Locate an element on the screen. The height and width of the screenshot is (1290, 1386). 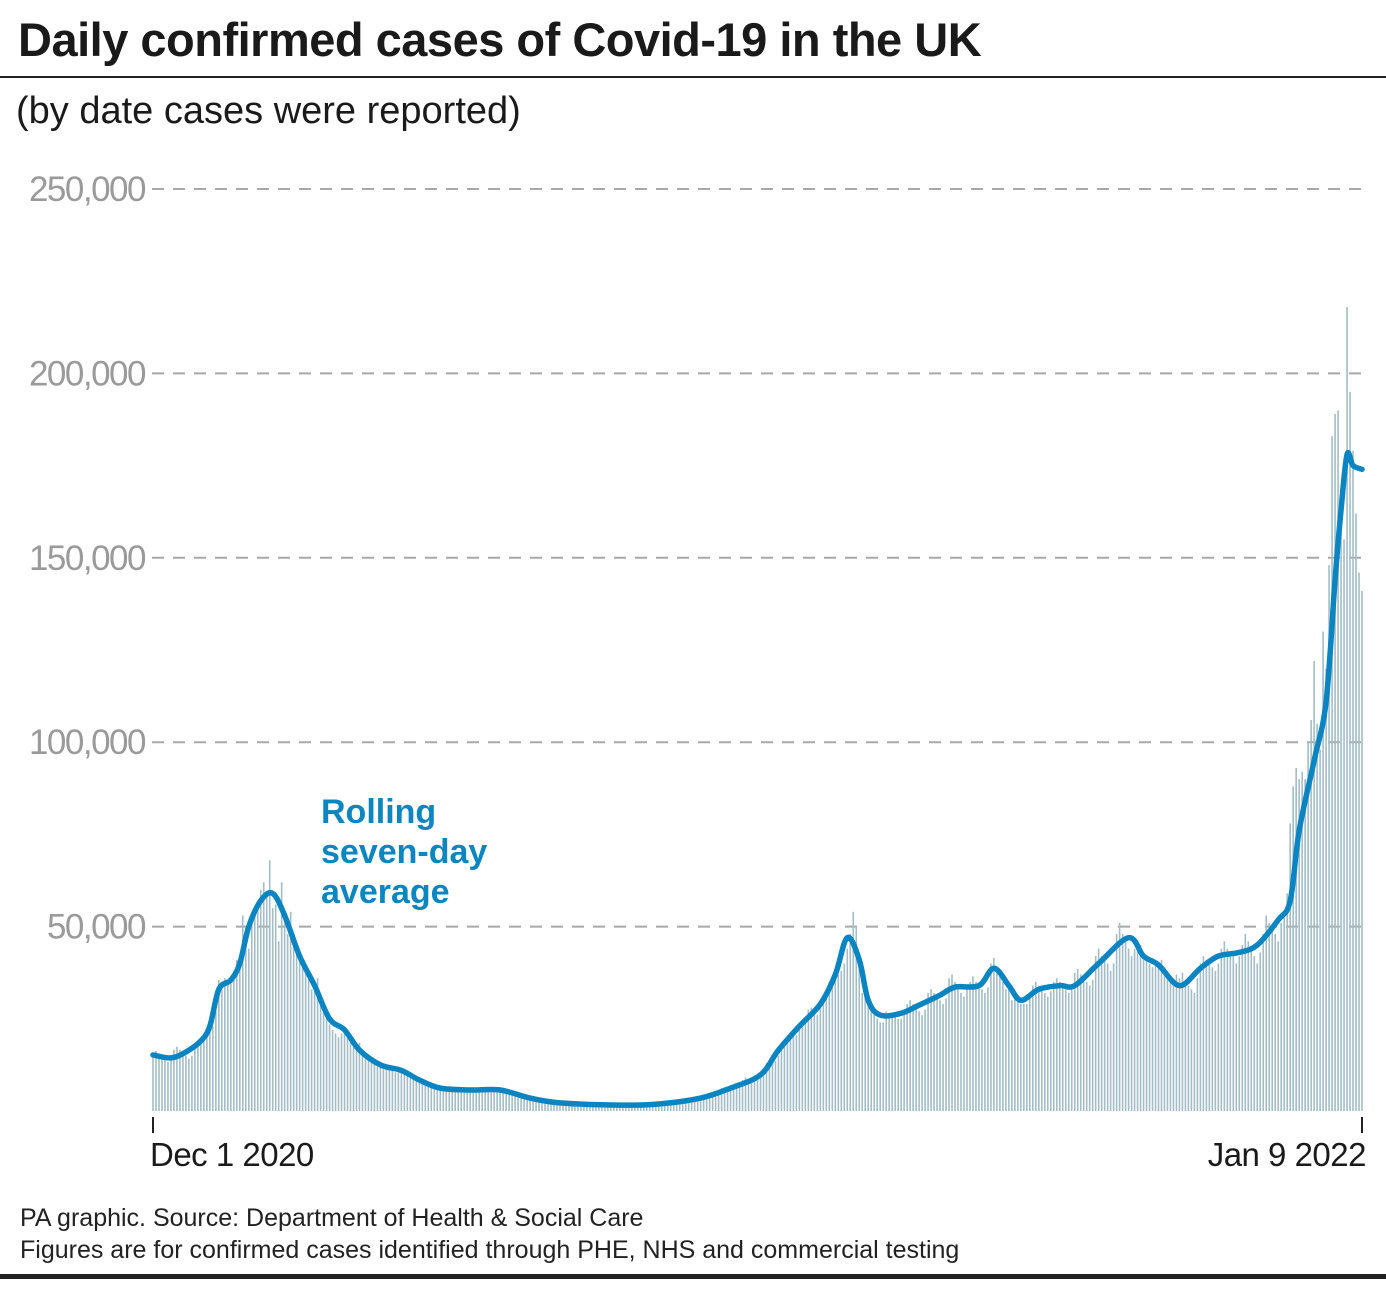
y-tick-label: 50,000 is located at coordinates (96, 927).